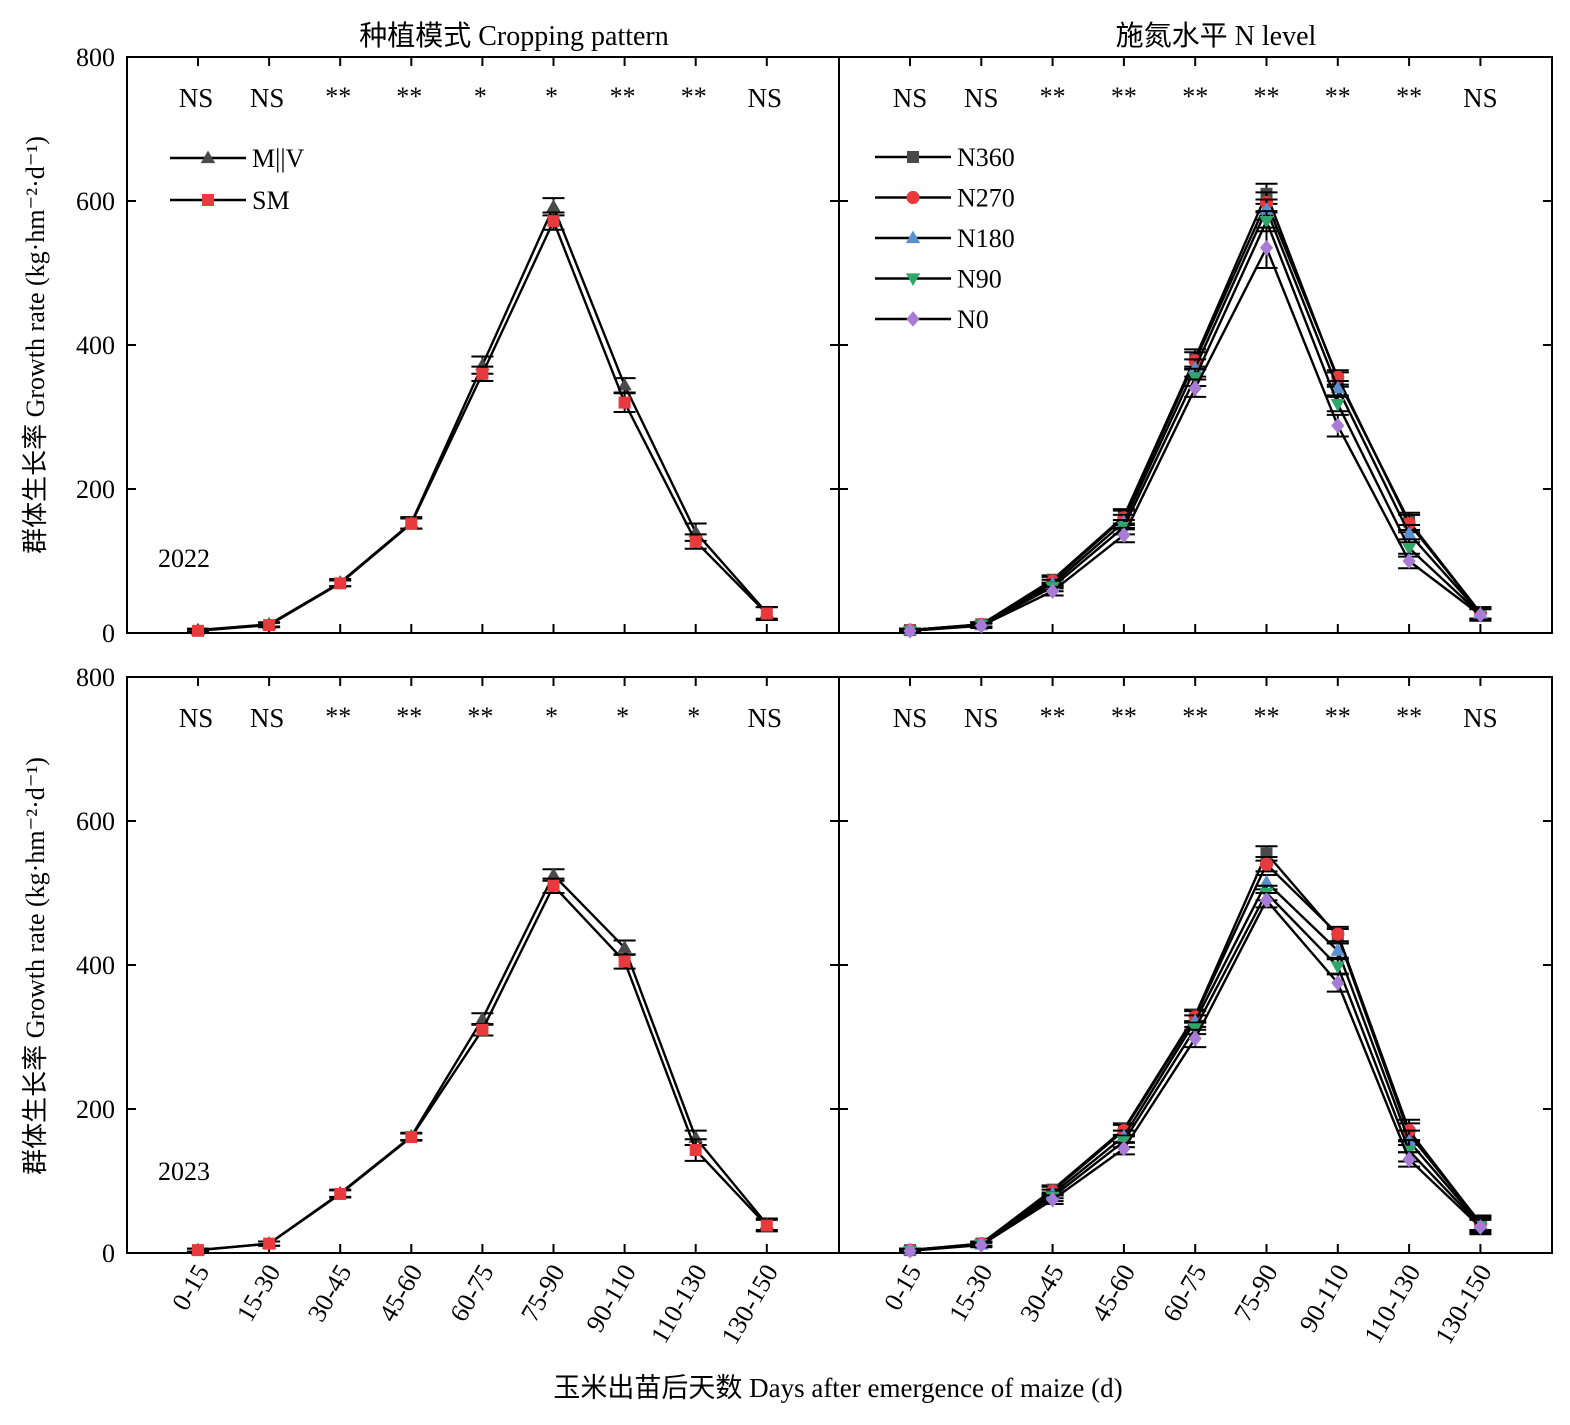 This screenshot has height=1425, width=1570. What do you see at coordinates (35, 966) in the screenshot?
I see `y-axis-label-bottom: 群体生长率 Growth rate (kg·hm⁻²·d⁻¹)` at bounding box center [35, 966].